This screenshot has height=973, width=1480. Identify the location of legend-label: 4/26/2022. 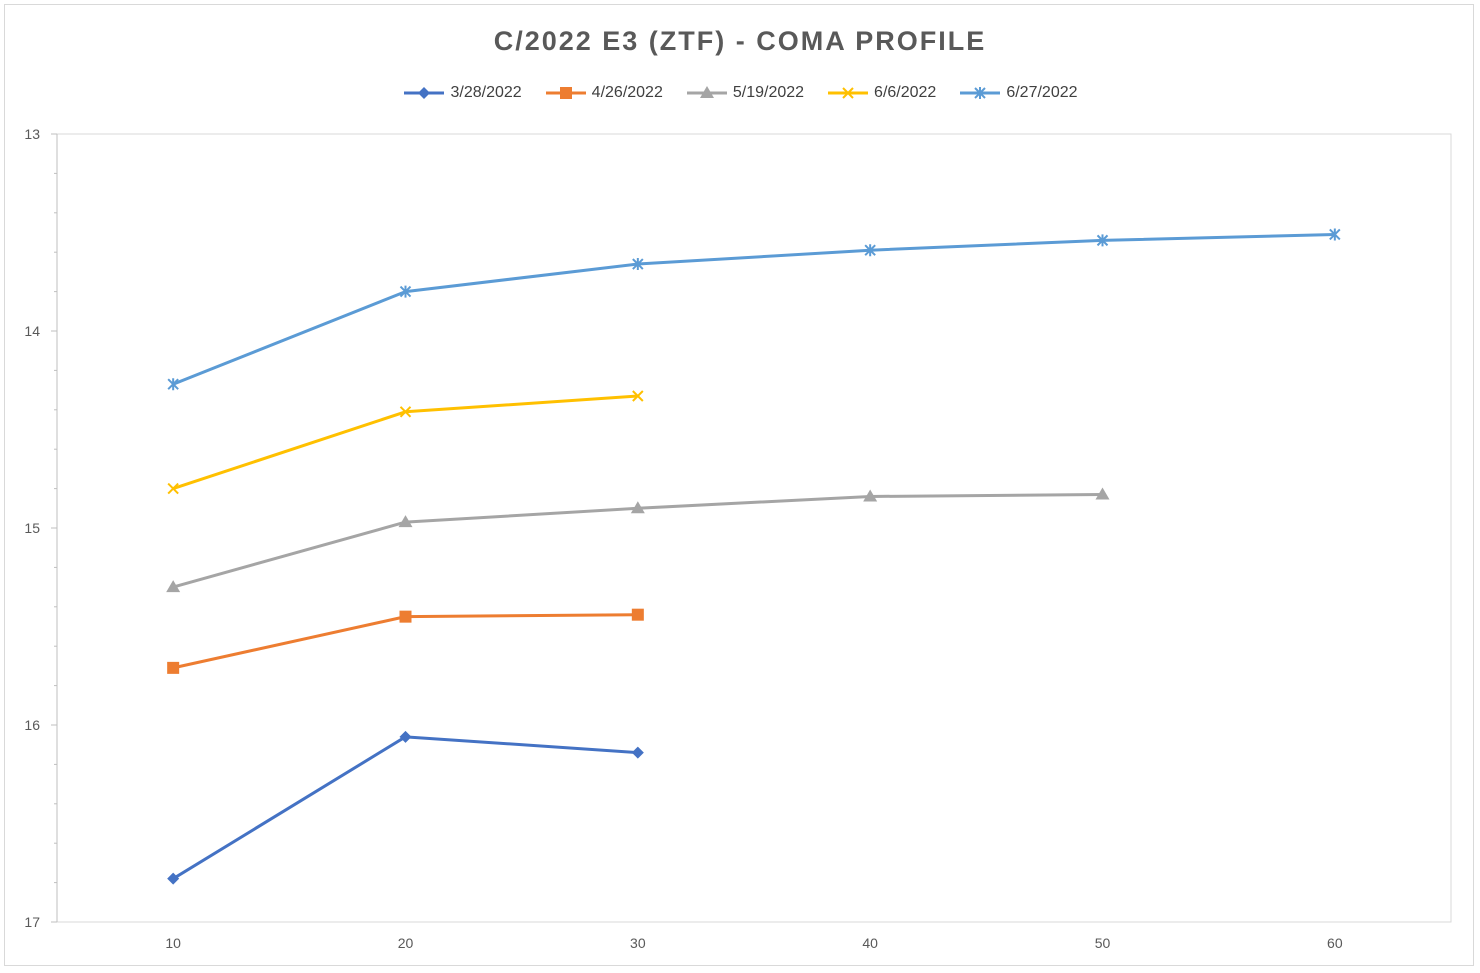
(627, 92).